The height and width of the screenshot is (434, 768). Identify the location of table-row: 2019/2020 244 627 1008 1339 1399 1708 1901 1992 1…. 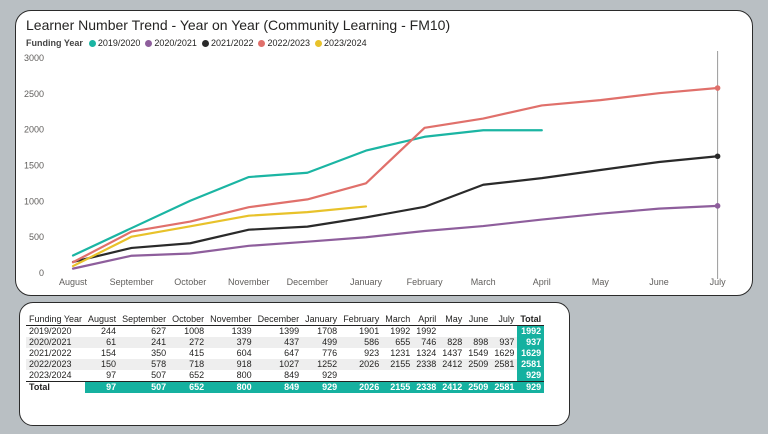
(285, 331).